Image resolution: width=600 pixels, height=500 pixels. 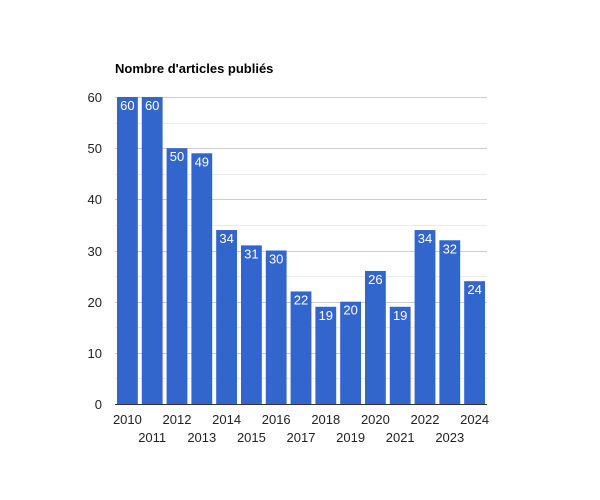 What do you see at coordinates (194, 68) in the screenshot?
I see `chart-title: Nombre d'articles publiés` at bounding box center [194, 68].